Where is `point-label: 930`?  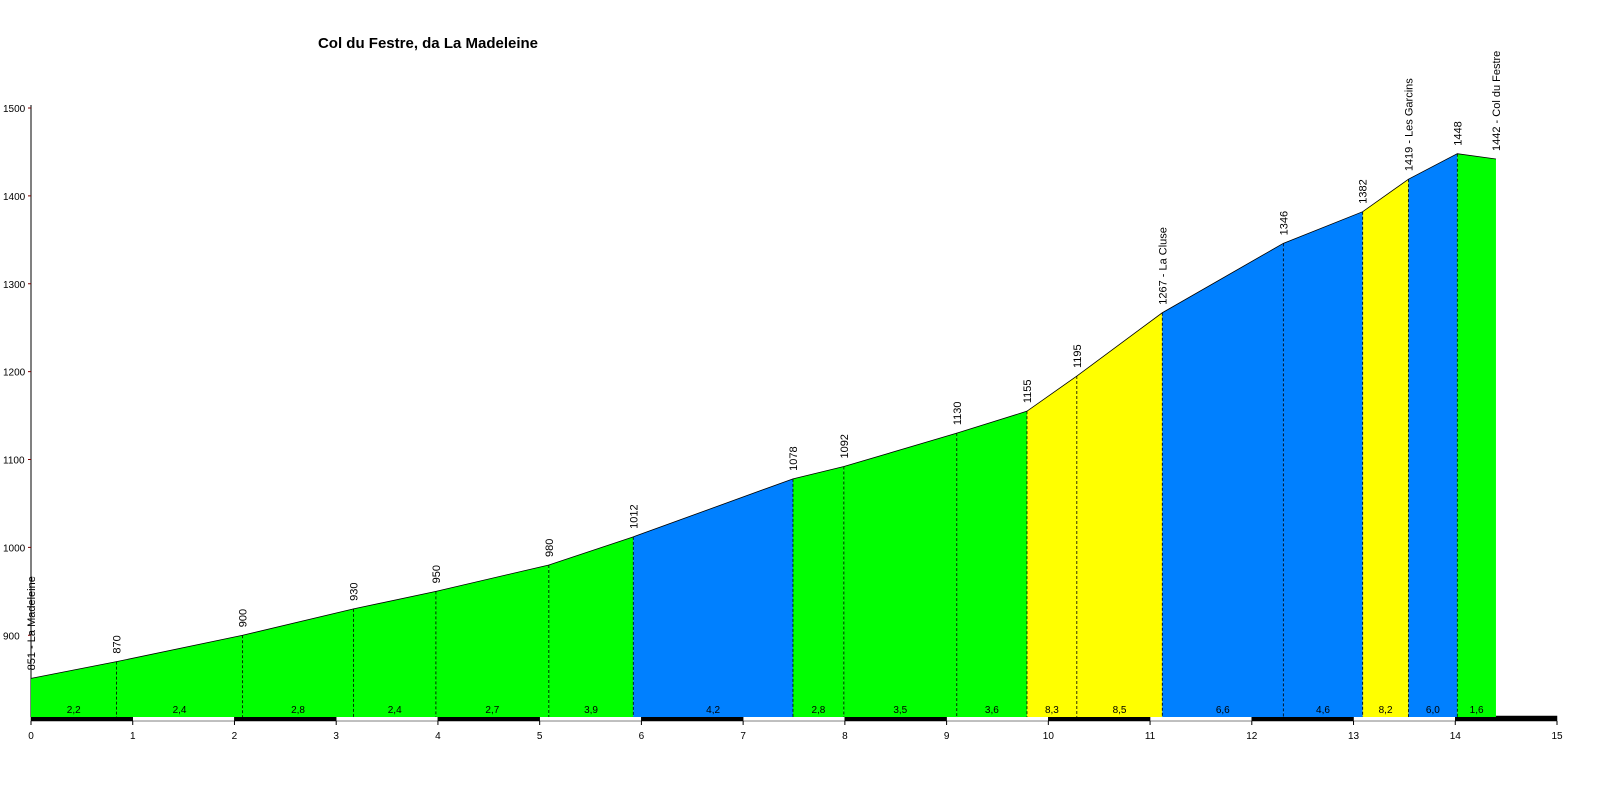 point-label: 930 is located at coordinates (354, 592).